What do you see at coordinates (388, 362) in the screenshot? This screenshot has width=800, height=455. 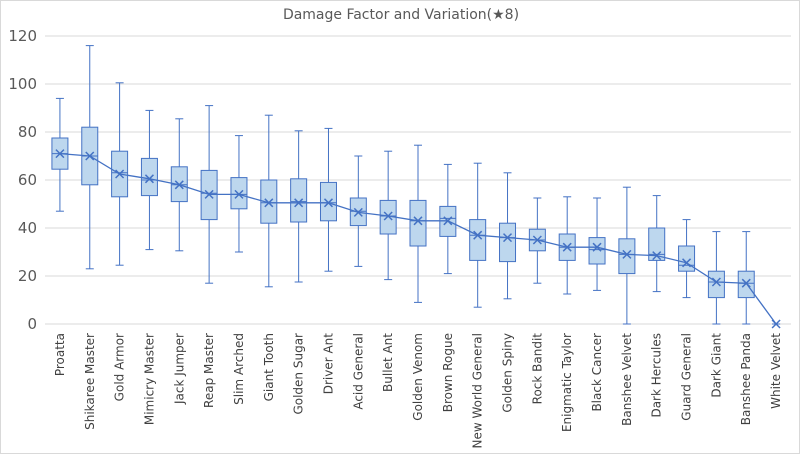 I see `x-tick-label: Bullet Ant` at bounding box center [388, 362].